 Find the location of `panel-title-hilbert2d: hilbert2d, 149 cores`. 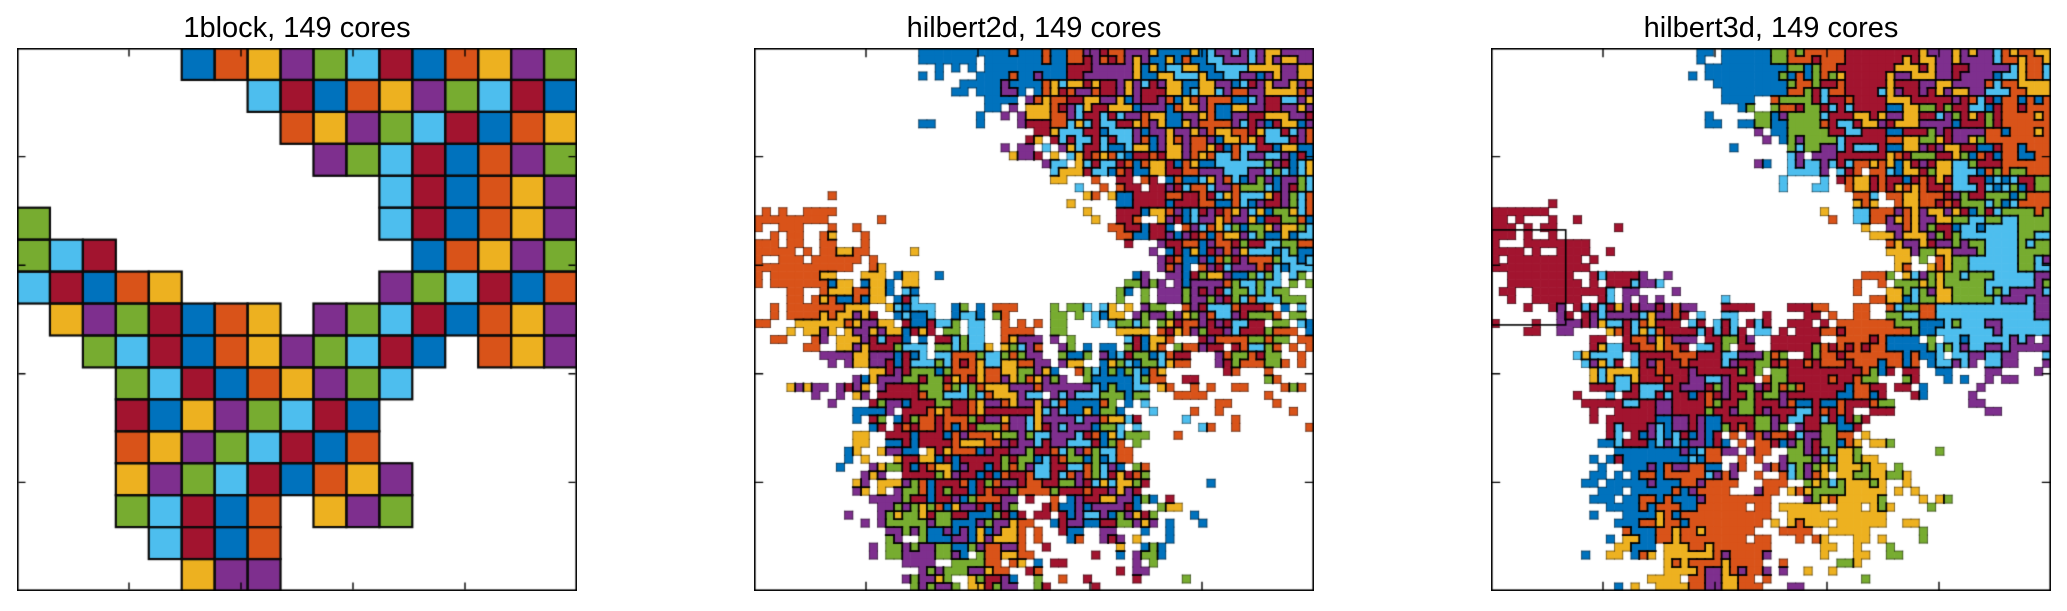

panel-title-hilbert2d: hilbert2d, 149 cores is located at coordinates (1034, 28).